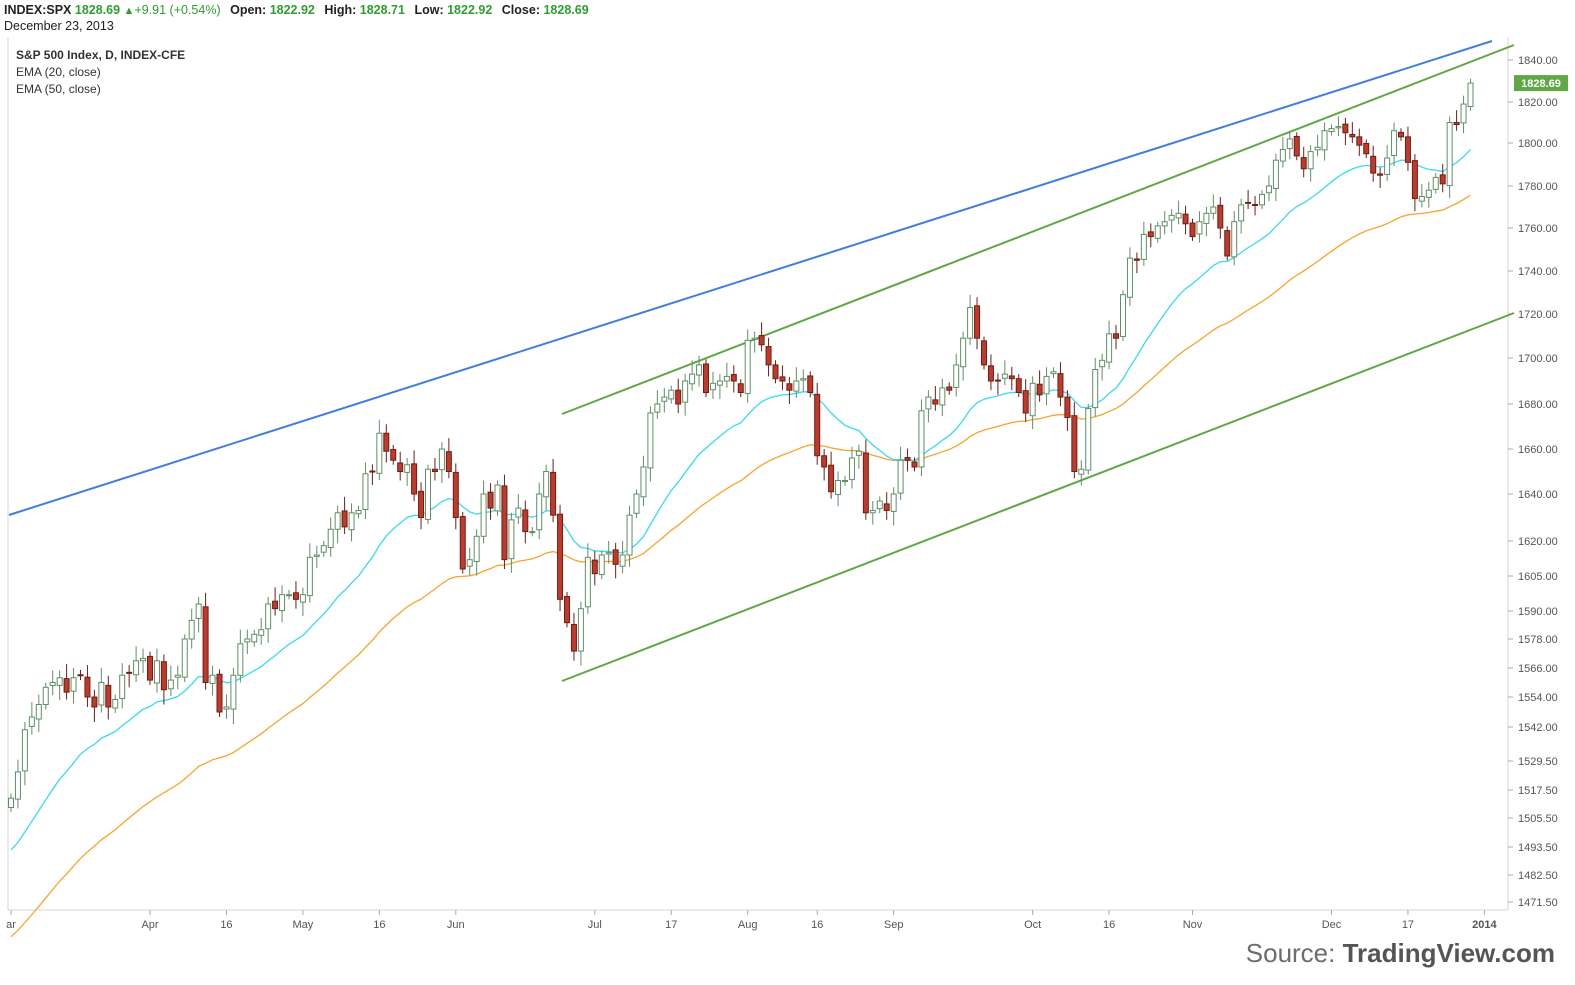 The width and height of the screenshot is (1575, 985). What do you see at coordinates (1538, 762) in the screenshot?
I see `y-tick-label: 1529.50` at bounding box center [1538, 762].